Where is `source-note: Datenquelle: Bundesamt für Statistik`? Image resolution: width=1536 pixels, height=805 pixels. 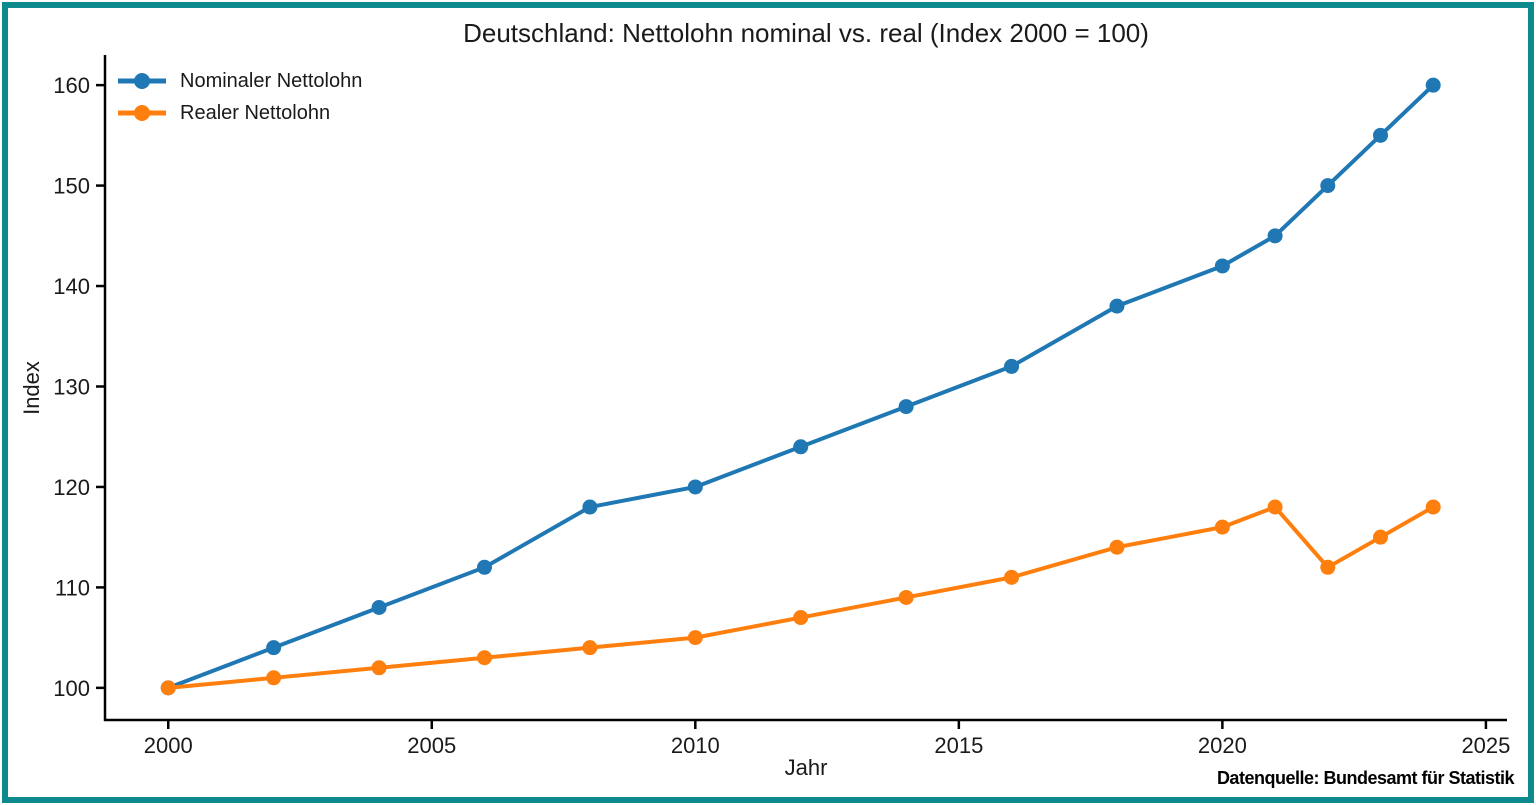
source-note: Datenquelle: Bundesamt für Statistik is located at coordinates (1365, 778).